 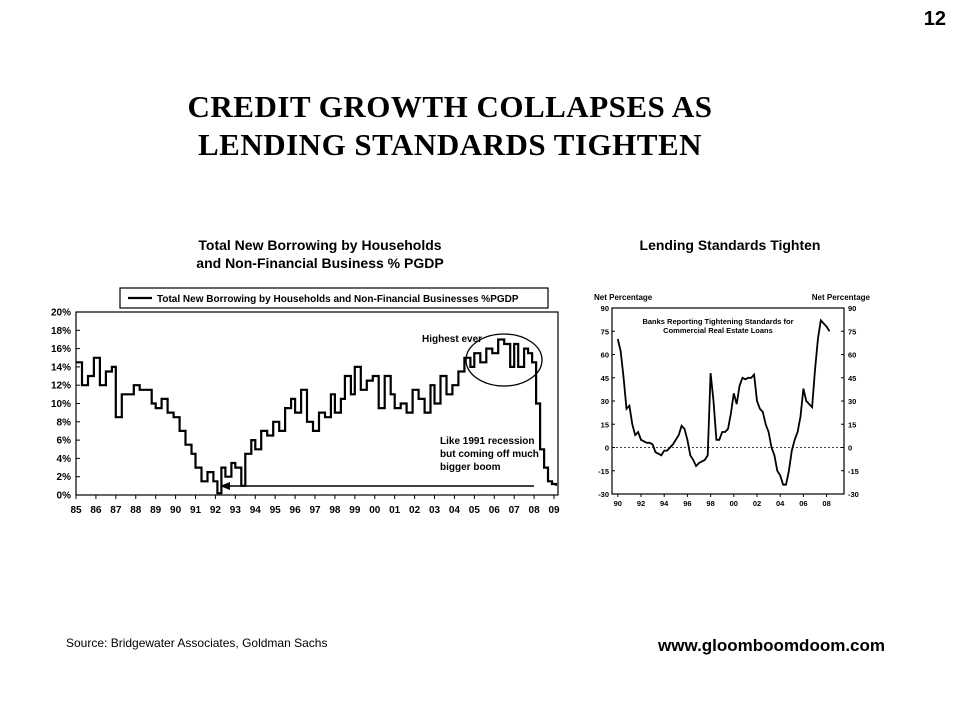 What do you see at coordinates (136, 510) in the screenshot?
I see `x-tick-label: 88` at bounding box center [136, 510].